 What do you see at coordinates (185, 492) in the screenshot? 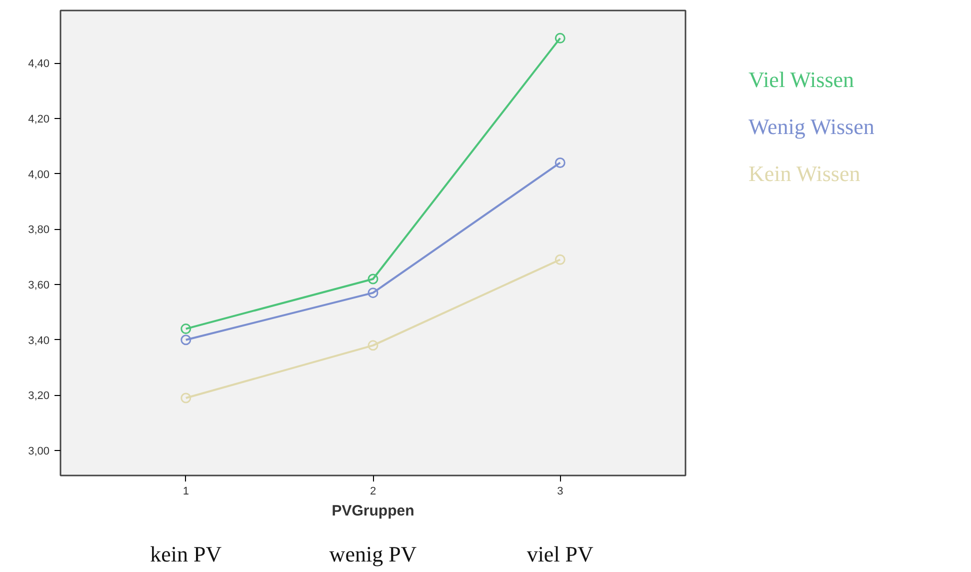
I see `x-tick-label: 1` at bounding box center [185, 492].